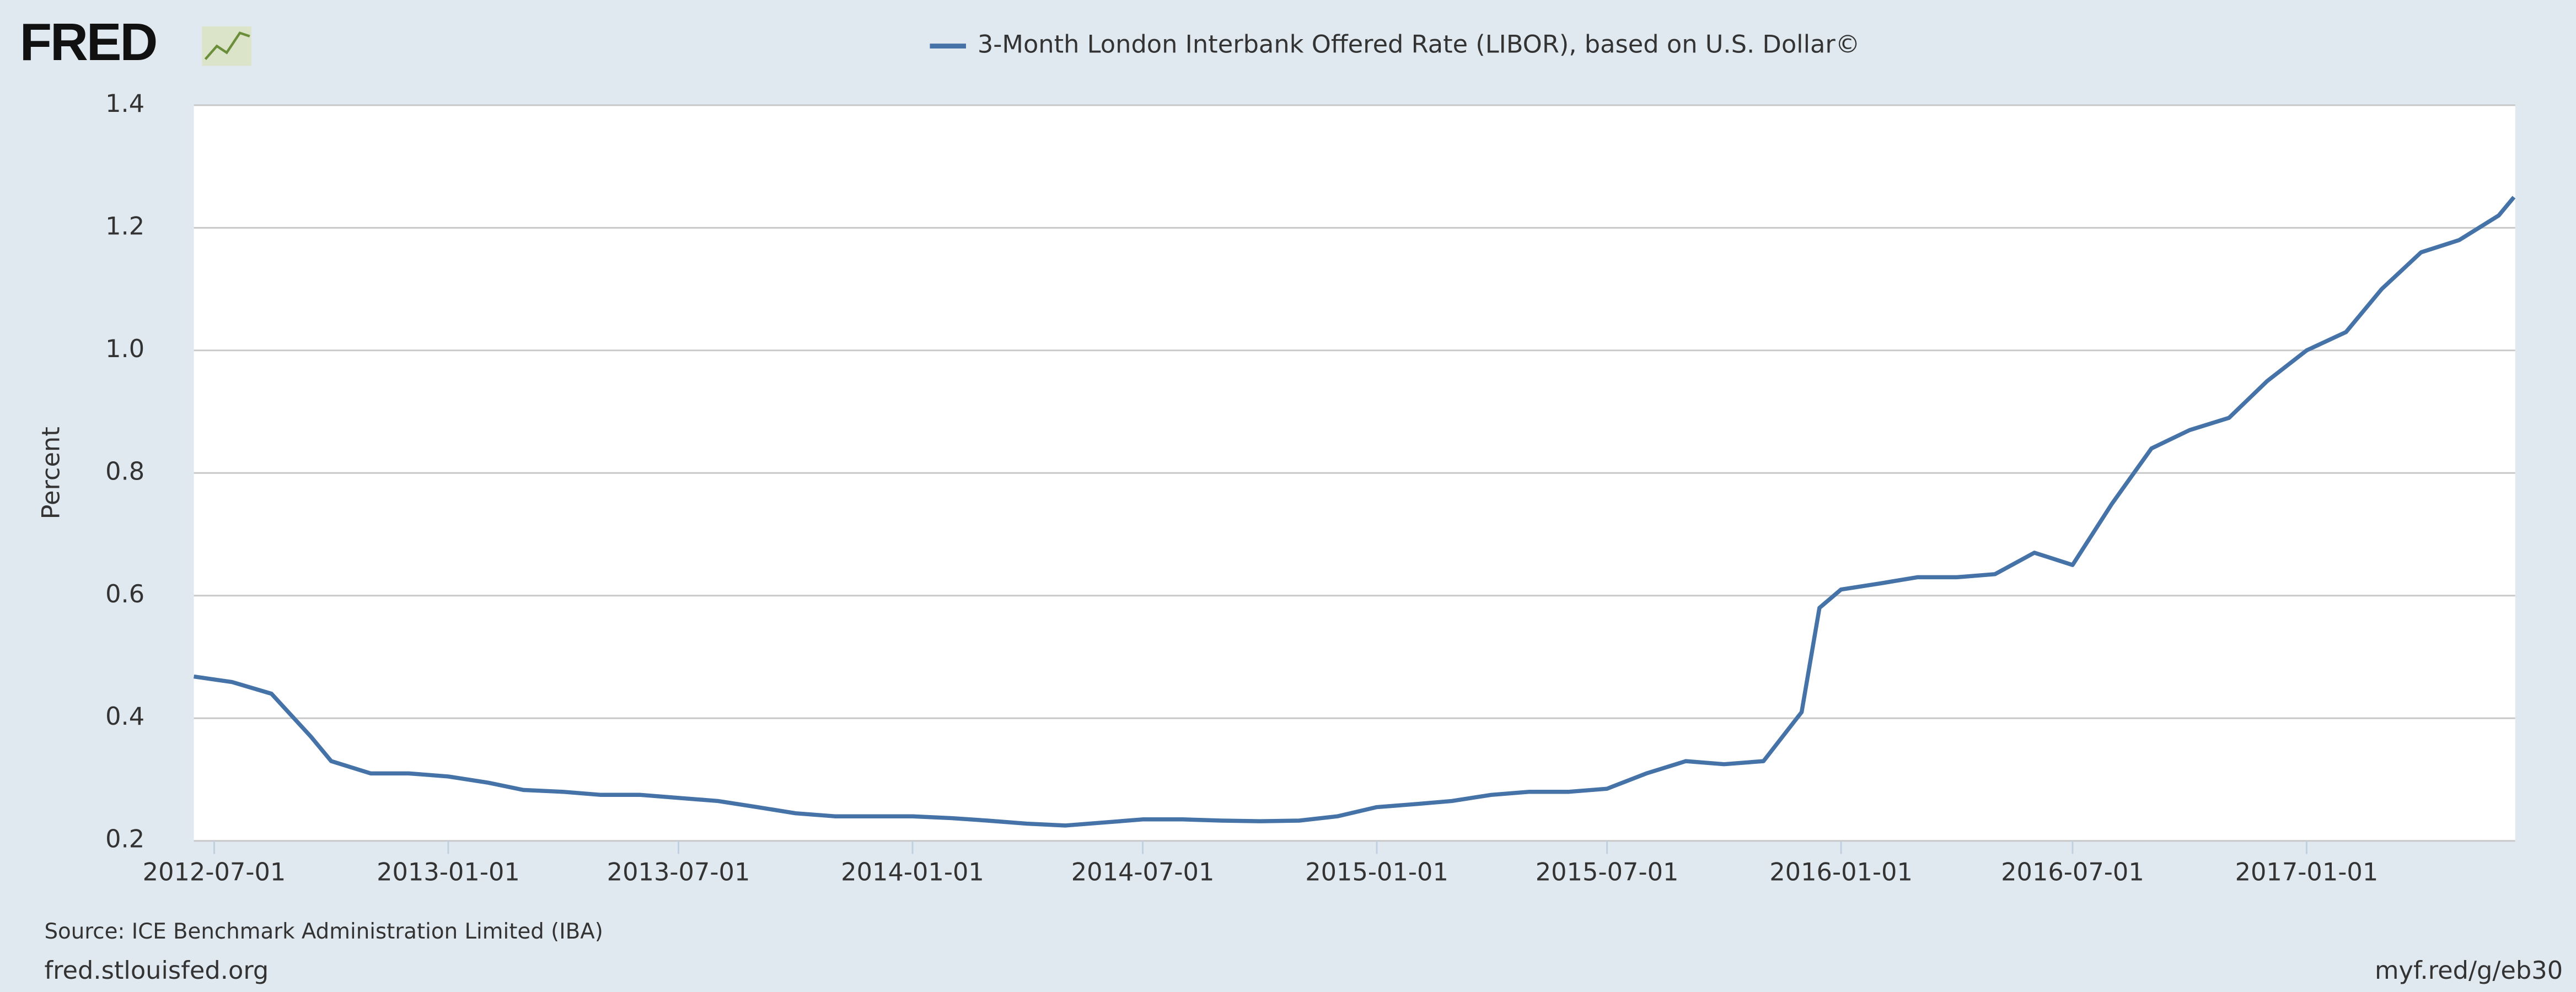 This screenshot has height=992, width=2576. I want to click on y-tick-label: 0.6, so click(124, 594).